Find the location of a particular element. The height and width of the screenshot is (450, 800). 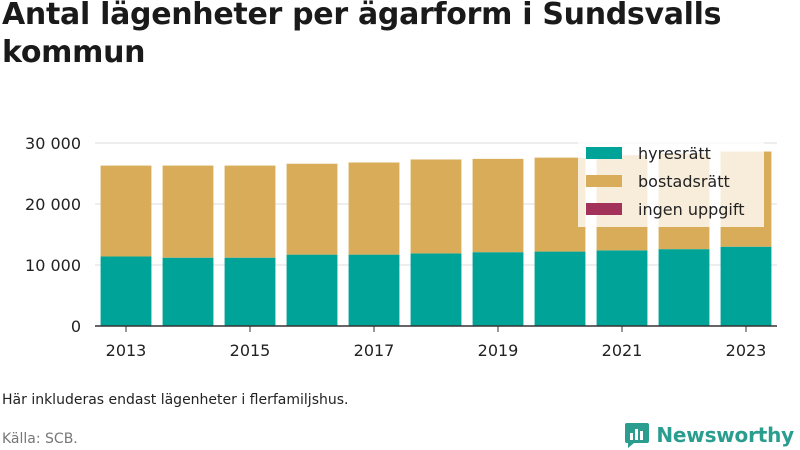

x-tick-label: 2017 is located at coordinates (374, 350).